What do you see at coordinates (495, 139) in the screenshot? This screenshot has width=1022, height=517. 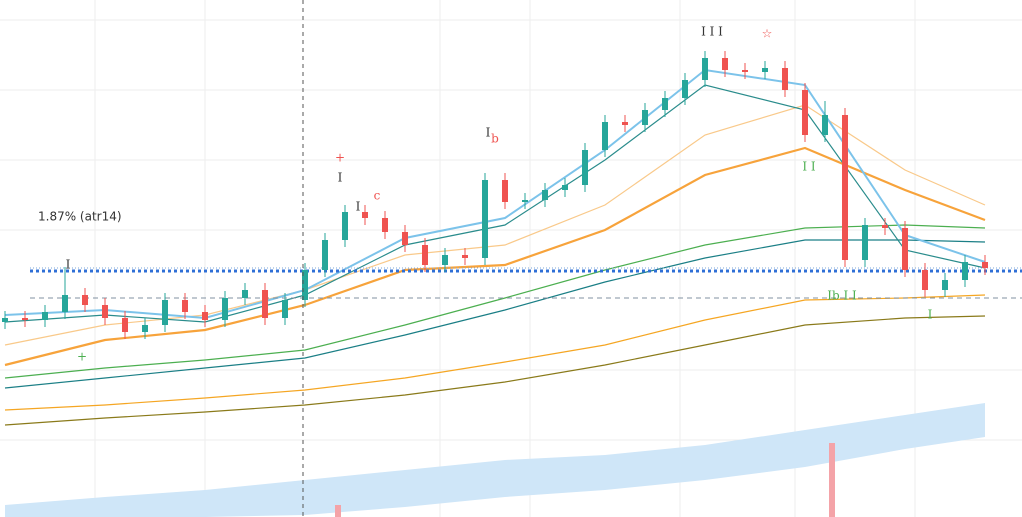 I see `signal-marker: b` at bounding box center [495, 139].